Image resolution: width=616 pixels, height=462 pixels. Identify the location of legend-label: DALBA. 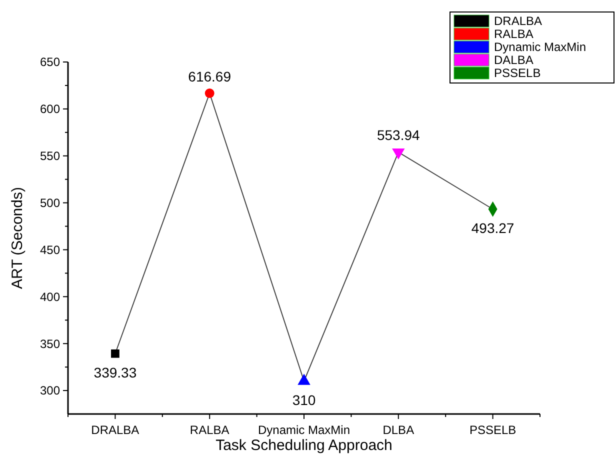
(514, 60).